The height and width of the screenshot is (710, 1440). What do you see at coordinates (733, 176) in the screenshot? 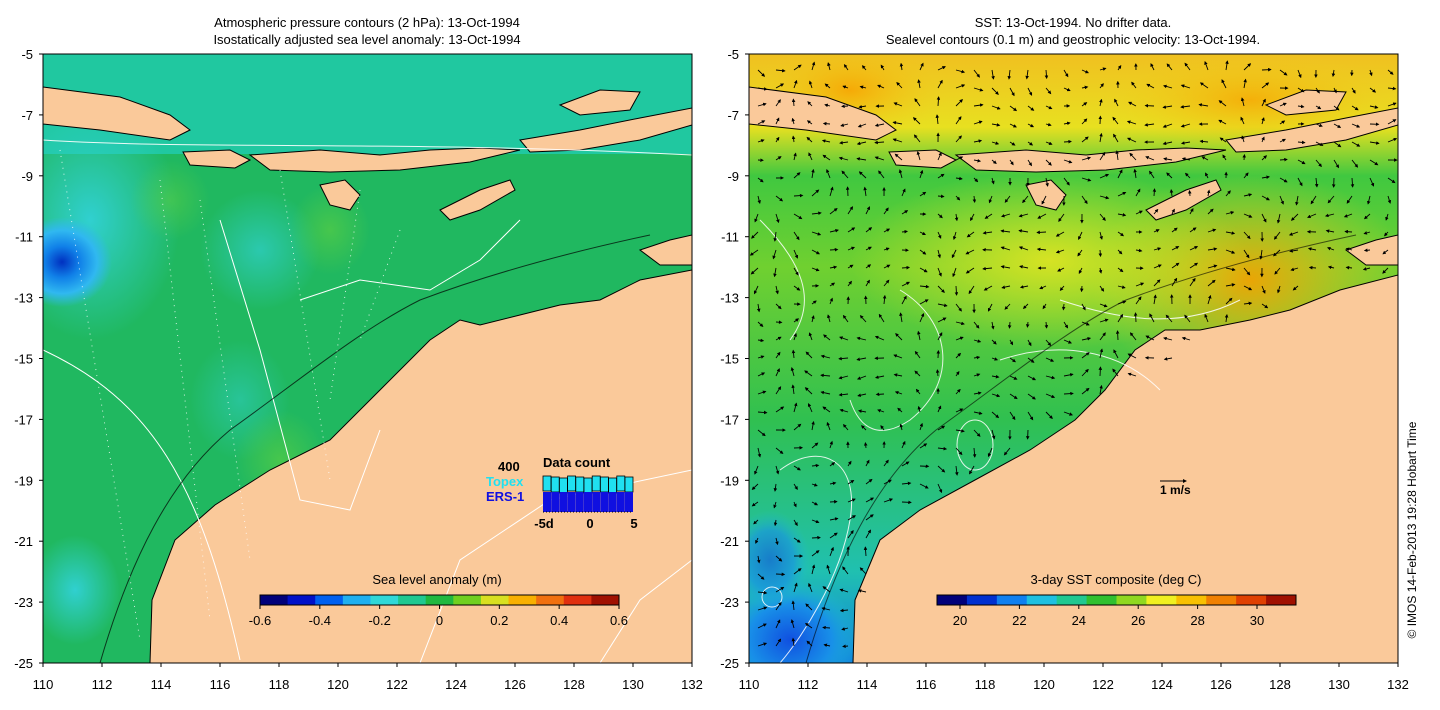
I see `lat-tick-label: -9` at bounding box center [733, 176].